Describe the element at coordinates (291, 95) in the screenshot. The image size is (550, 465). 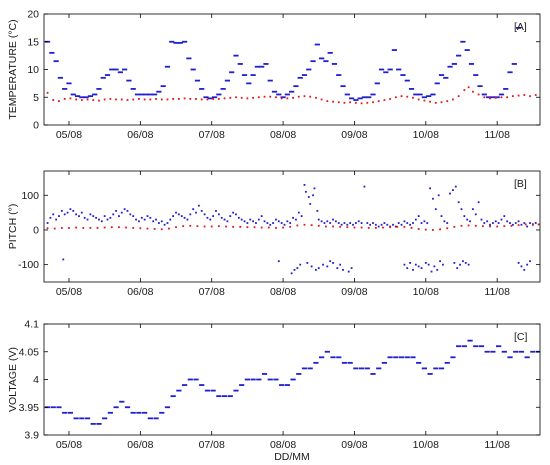
I see `panel-a-series-red` at that location.